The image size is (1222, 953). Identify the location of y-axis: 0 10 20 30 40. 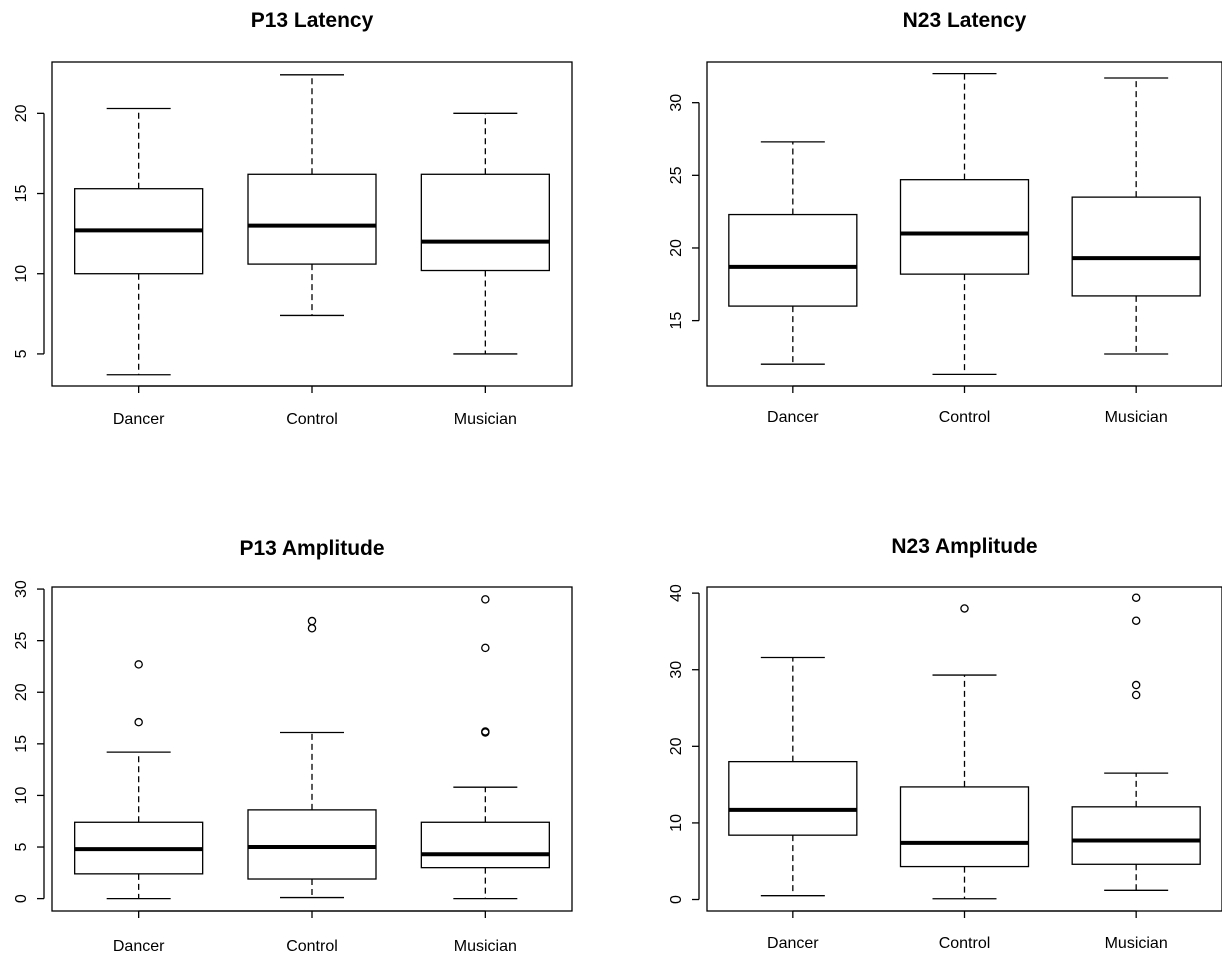
(684, 744).